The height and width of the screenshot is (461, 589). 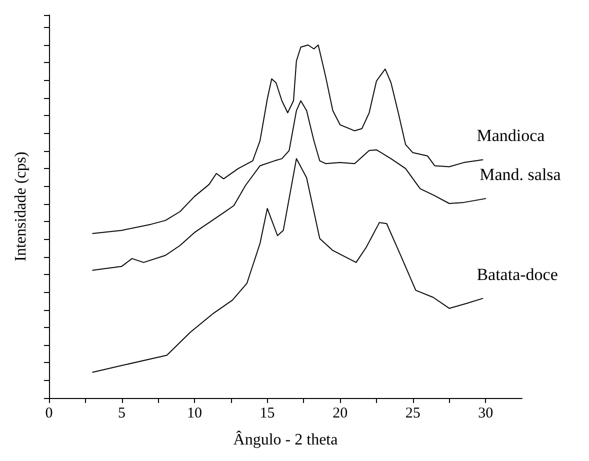 I want to click on x-axis-title: Ângulo - 2 theta, so click(x=285, y=439).